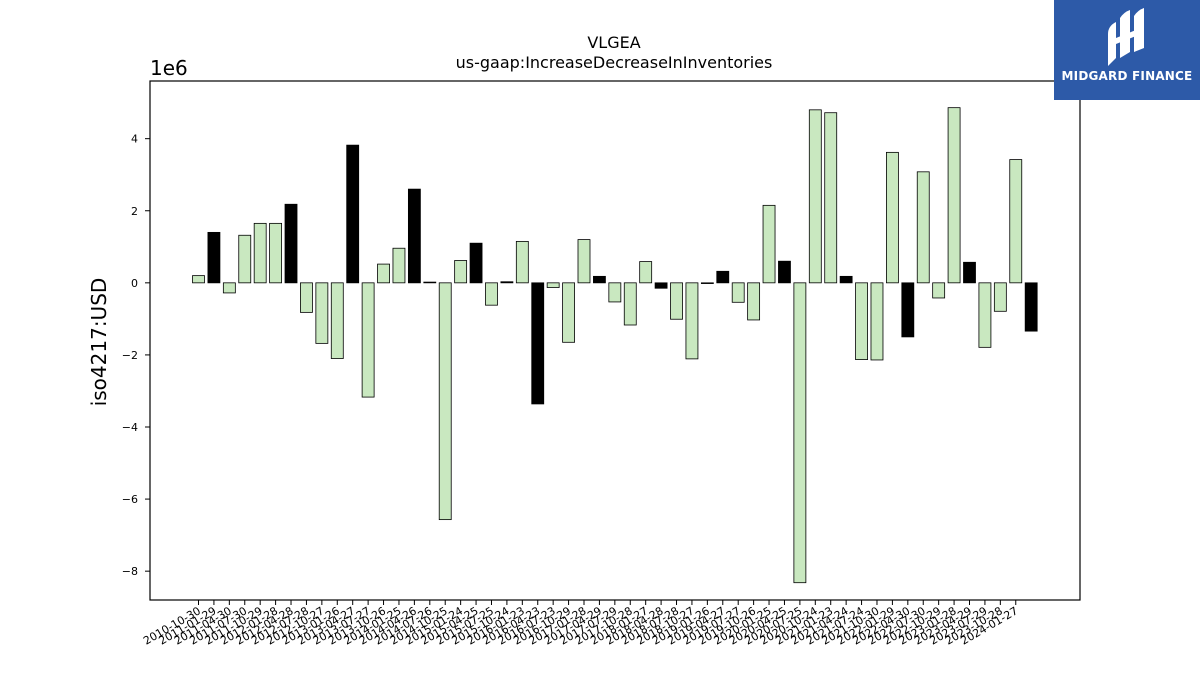  I want to click on y-axis-label: iso4217:USD, so click(99, 342).